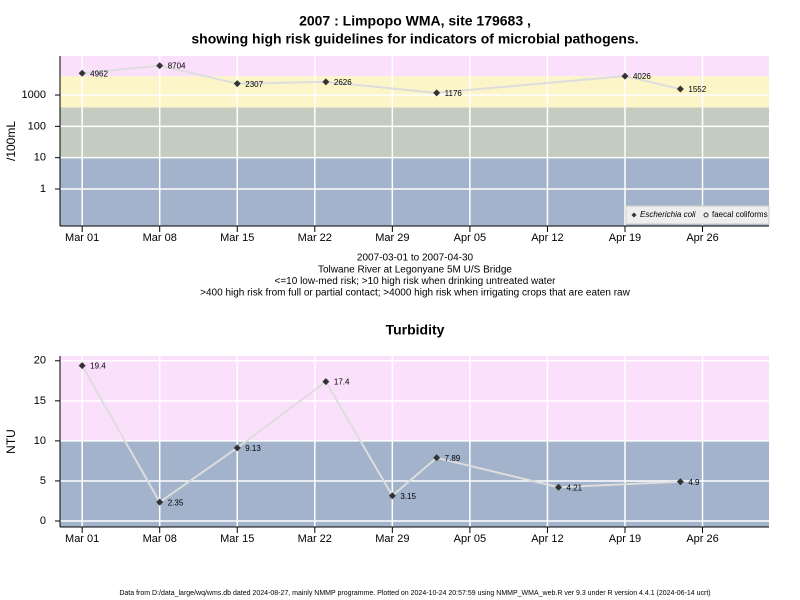 This screenshot has height=600, width=800. I want to click on note: Tolwane River at Legonyane 5M U/S Bridge, so click(415, 269).